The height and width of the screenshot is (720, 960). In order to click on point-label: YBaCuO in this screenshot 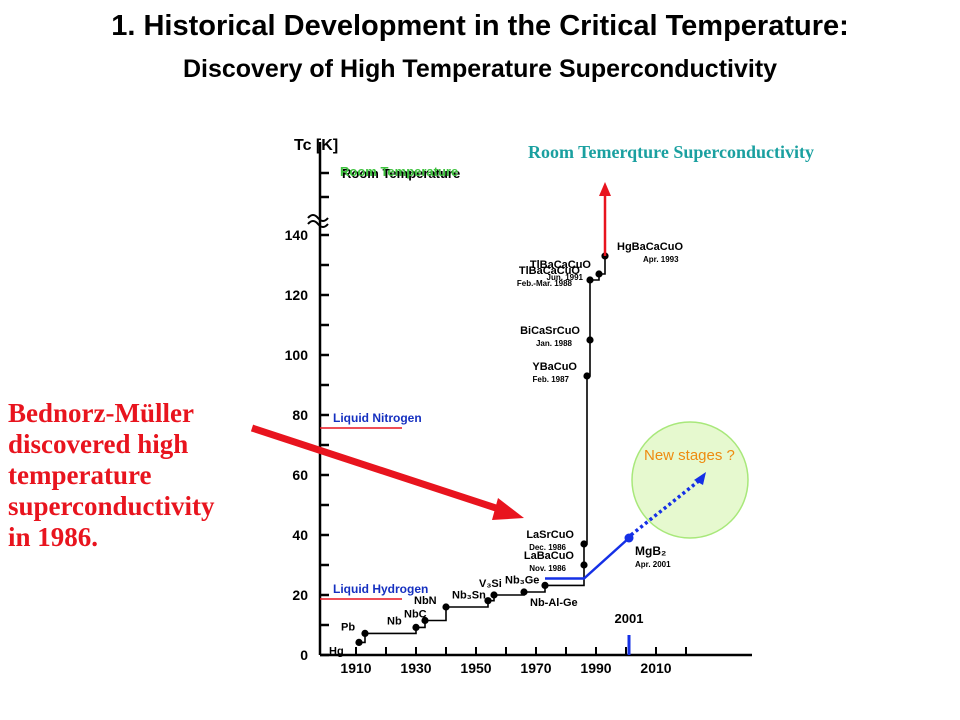, I will do `click(554, 367)`.